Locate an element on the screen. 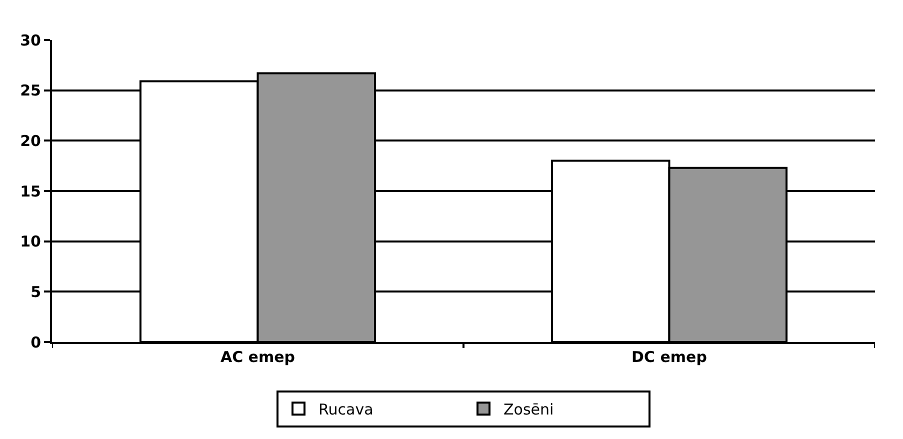 Image resolution: width=903 pixels, height=439 pixels. x-tick-label: DC emep is located at coordinates (670, 357).